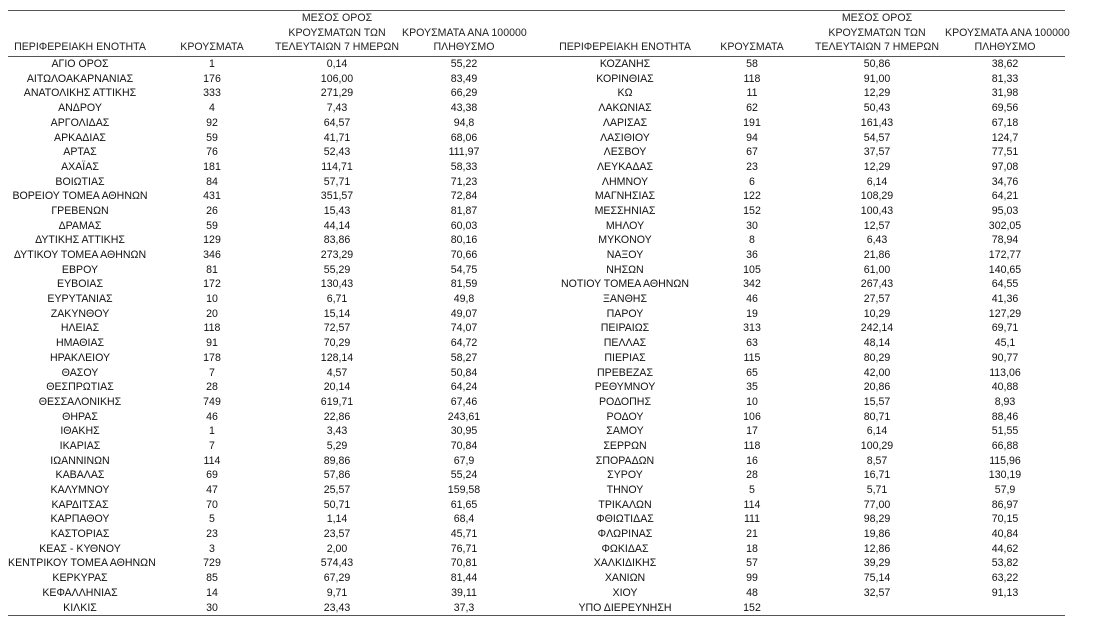 This screenshot has height=625, width=1114. Describe the element at coordinates (284, 284) in the screenshot. I see `table-row: ΕΥΒΟΙΑΣ 172 130,43 81,59` at that location.